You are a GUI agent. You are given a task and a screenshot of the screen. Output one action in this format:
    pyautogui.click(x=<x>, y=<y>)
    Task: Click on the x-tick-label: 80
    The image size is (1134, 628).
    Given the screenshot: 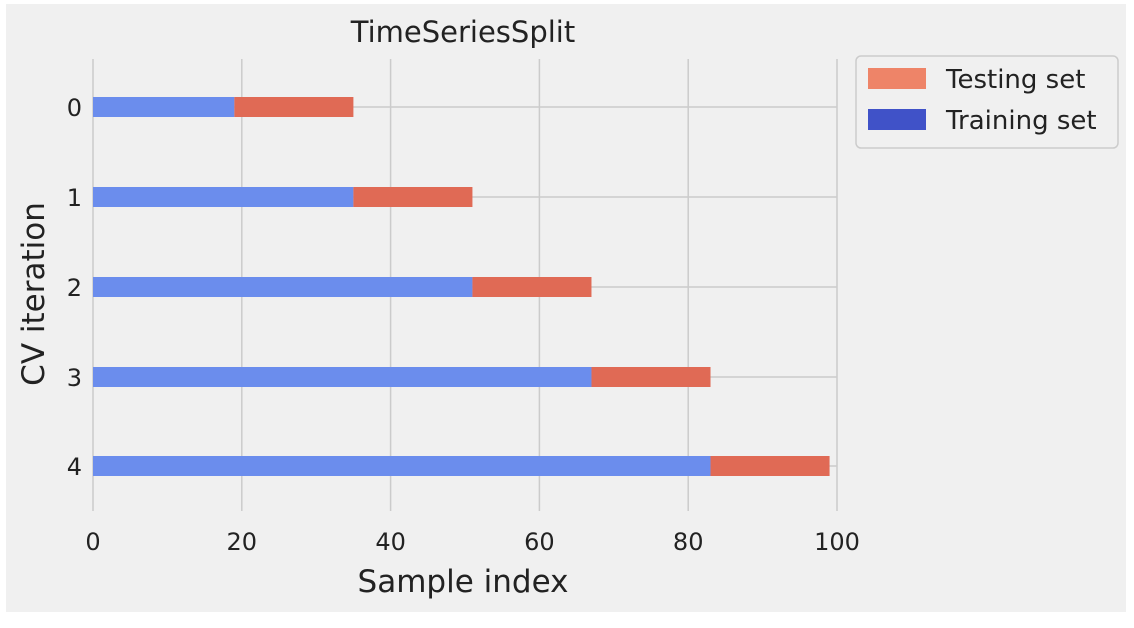 What is the action you would take?
    pyautogui.click(x=688, y=542)
    